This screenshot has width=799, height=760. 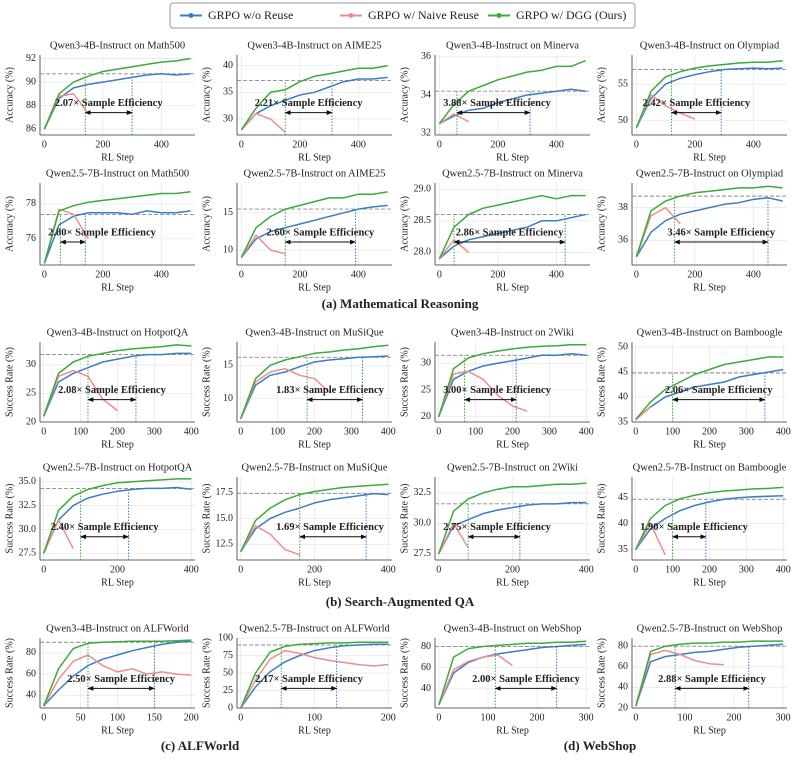 I want to click on y-tick-label: 27.5, so click(x=423, y=553).